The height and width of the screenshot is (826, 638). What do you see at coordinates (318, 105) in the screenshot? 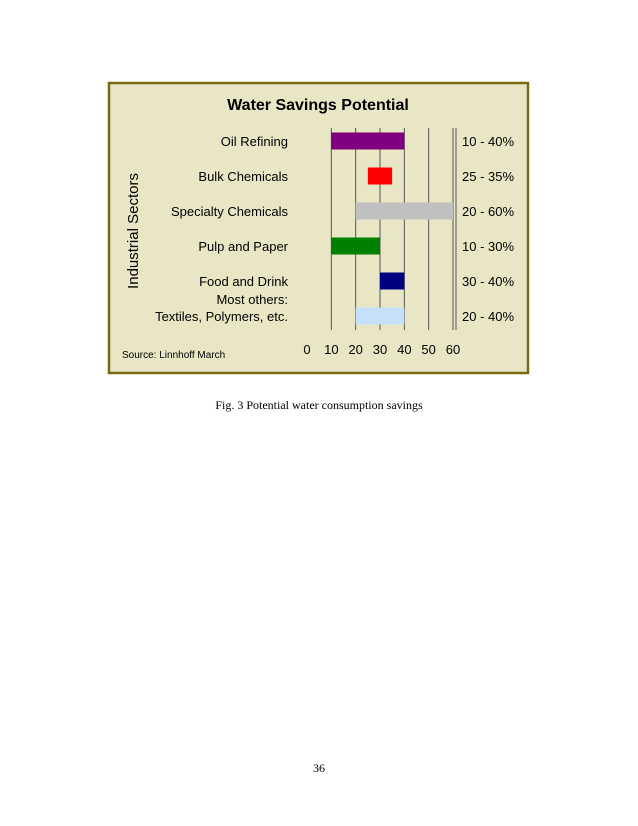
I see `chart-title: Water Savings Potential` at bounding box center [318, 105].